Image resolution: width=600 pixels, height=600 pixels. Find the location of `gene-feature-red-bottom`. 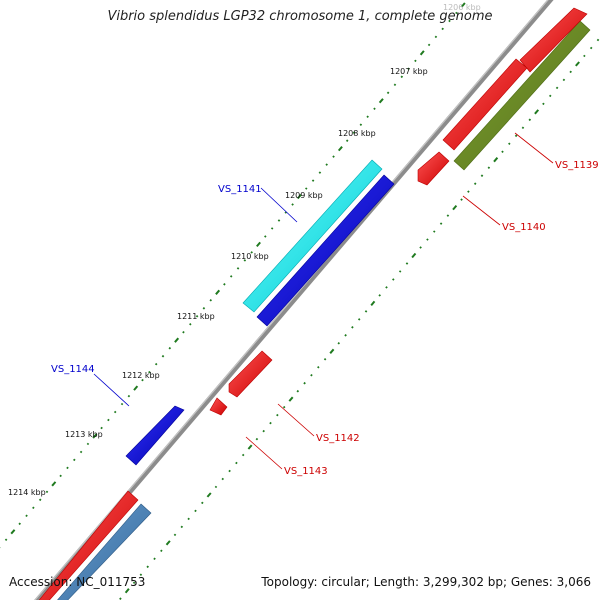

gene-feature-red-bottom is located at coordinates (87, 545).